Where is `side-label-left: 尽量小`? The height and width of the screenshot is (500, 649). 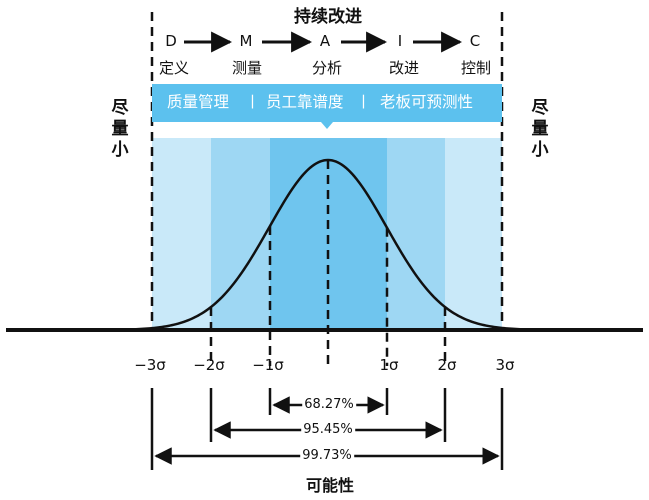 side-label-left: 尽量小 is located at coordinates (120, 129).